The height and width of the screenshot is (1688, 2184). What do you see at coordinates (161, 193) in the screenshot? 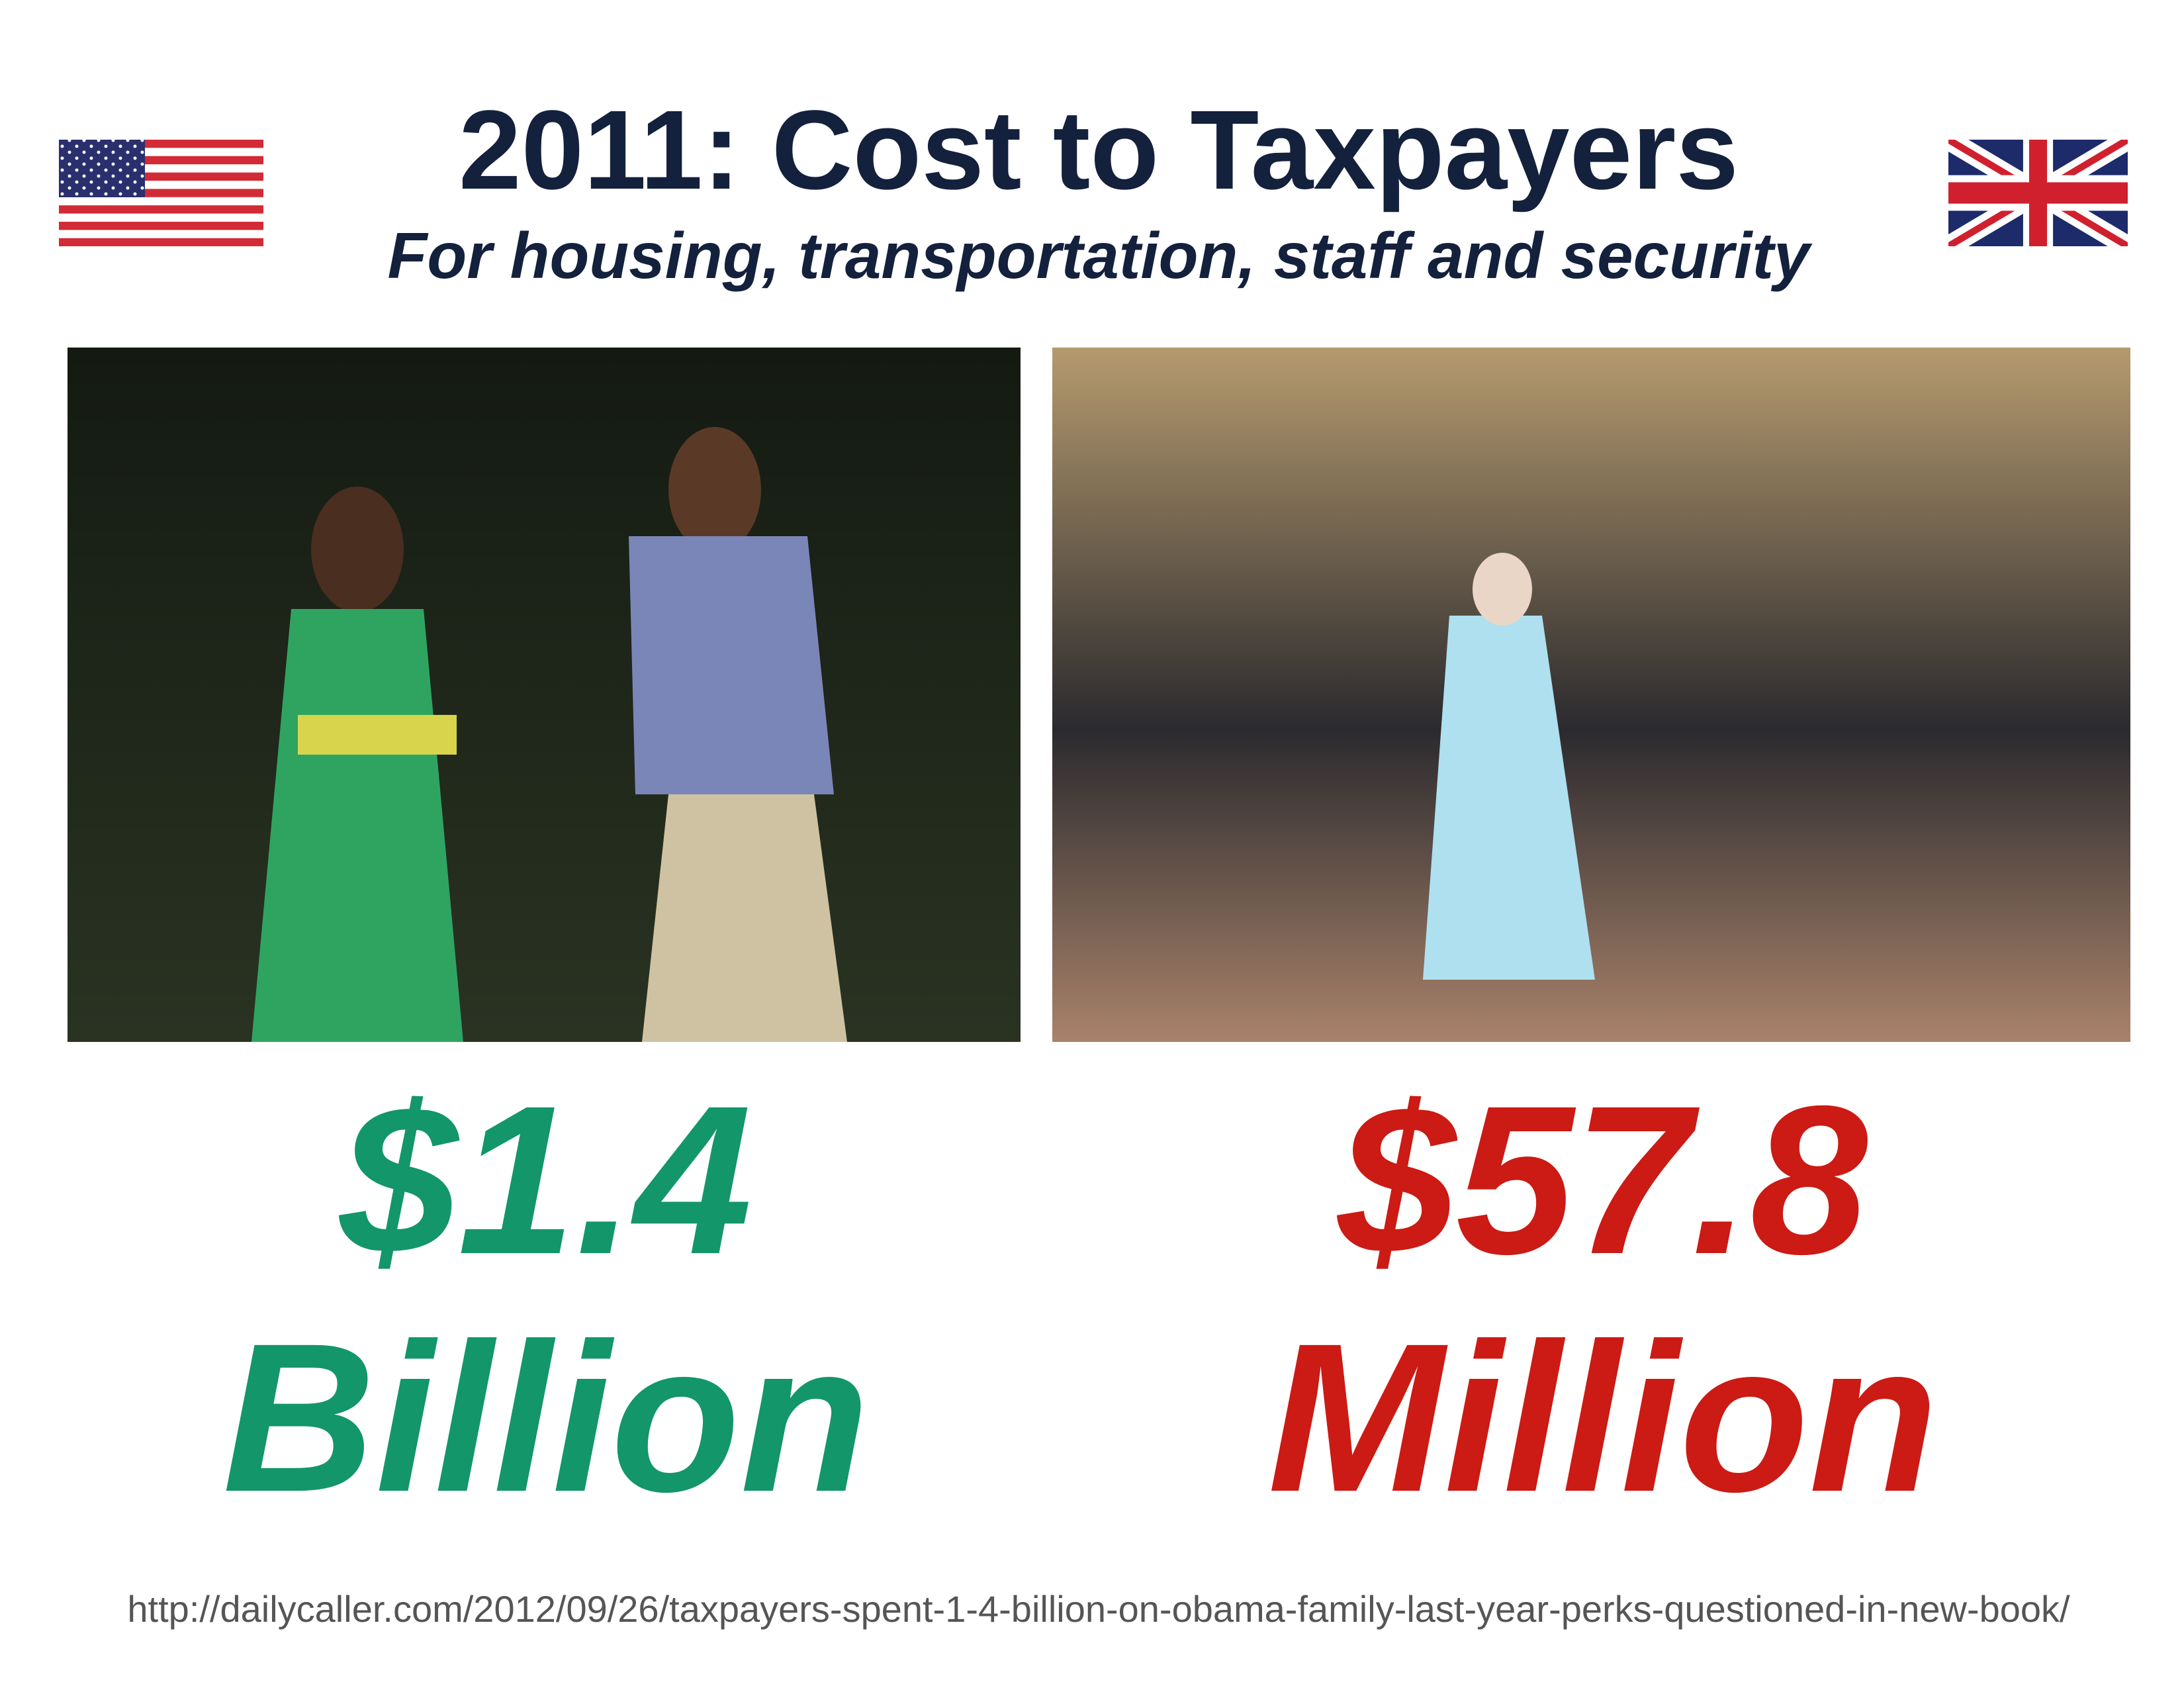
I see `us-flag` at bounding box center [161, 193].